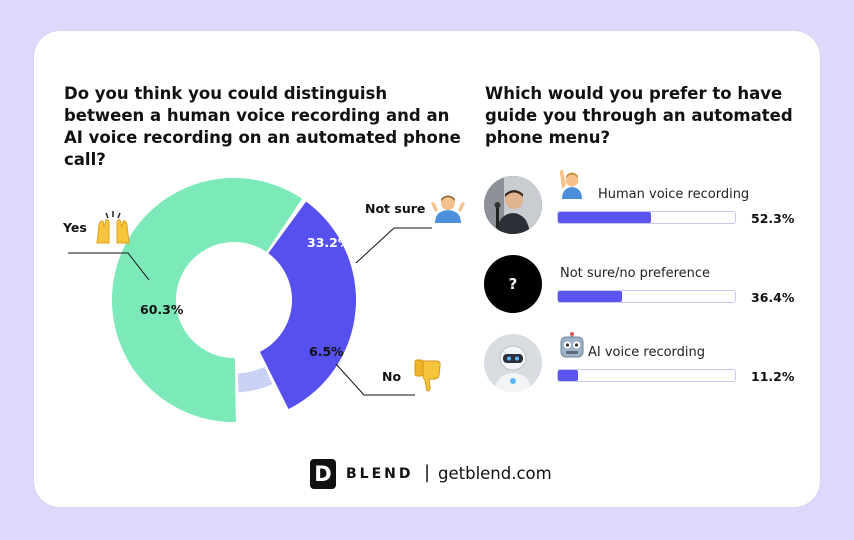 The width and height of the screenshot is (854, 540). What do you see at coordinates (495, 473) in the screenshot?
I see `footer-website: getblend.com` at bounding box center [495, 473].